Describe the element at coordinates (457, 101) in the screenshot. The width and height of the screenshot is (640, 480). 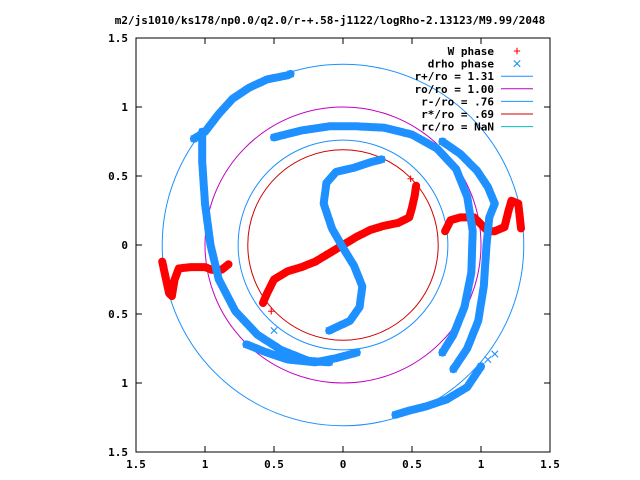
I see `legend-label: r-/ro = .76` at that location.